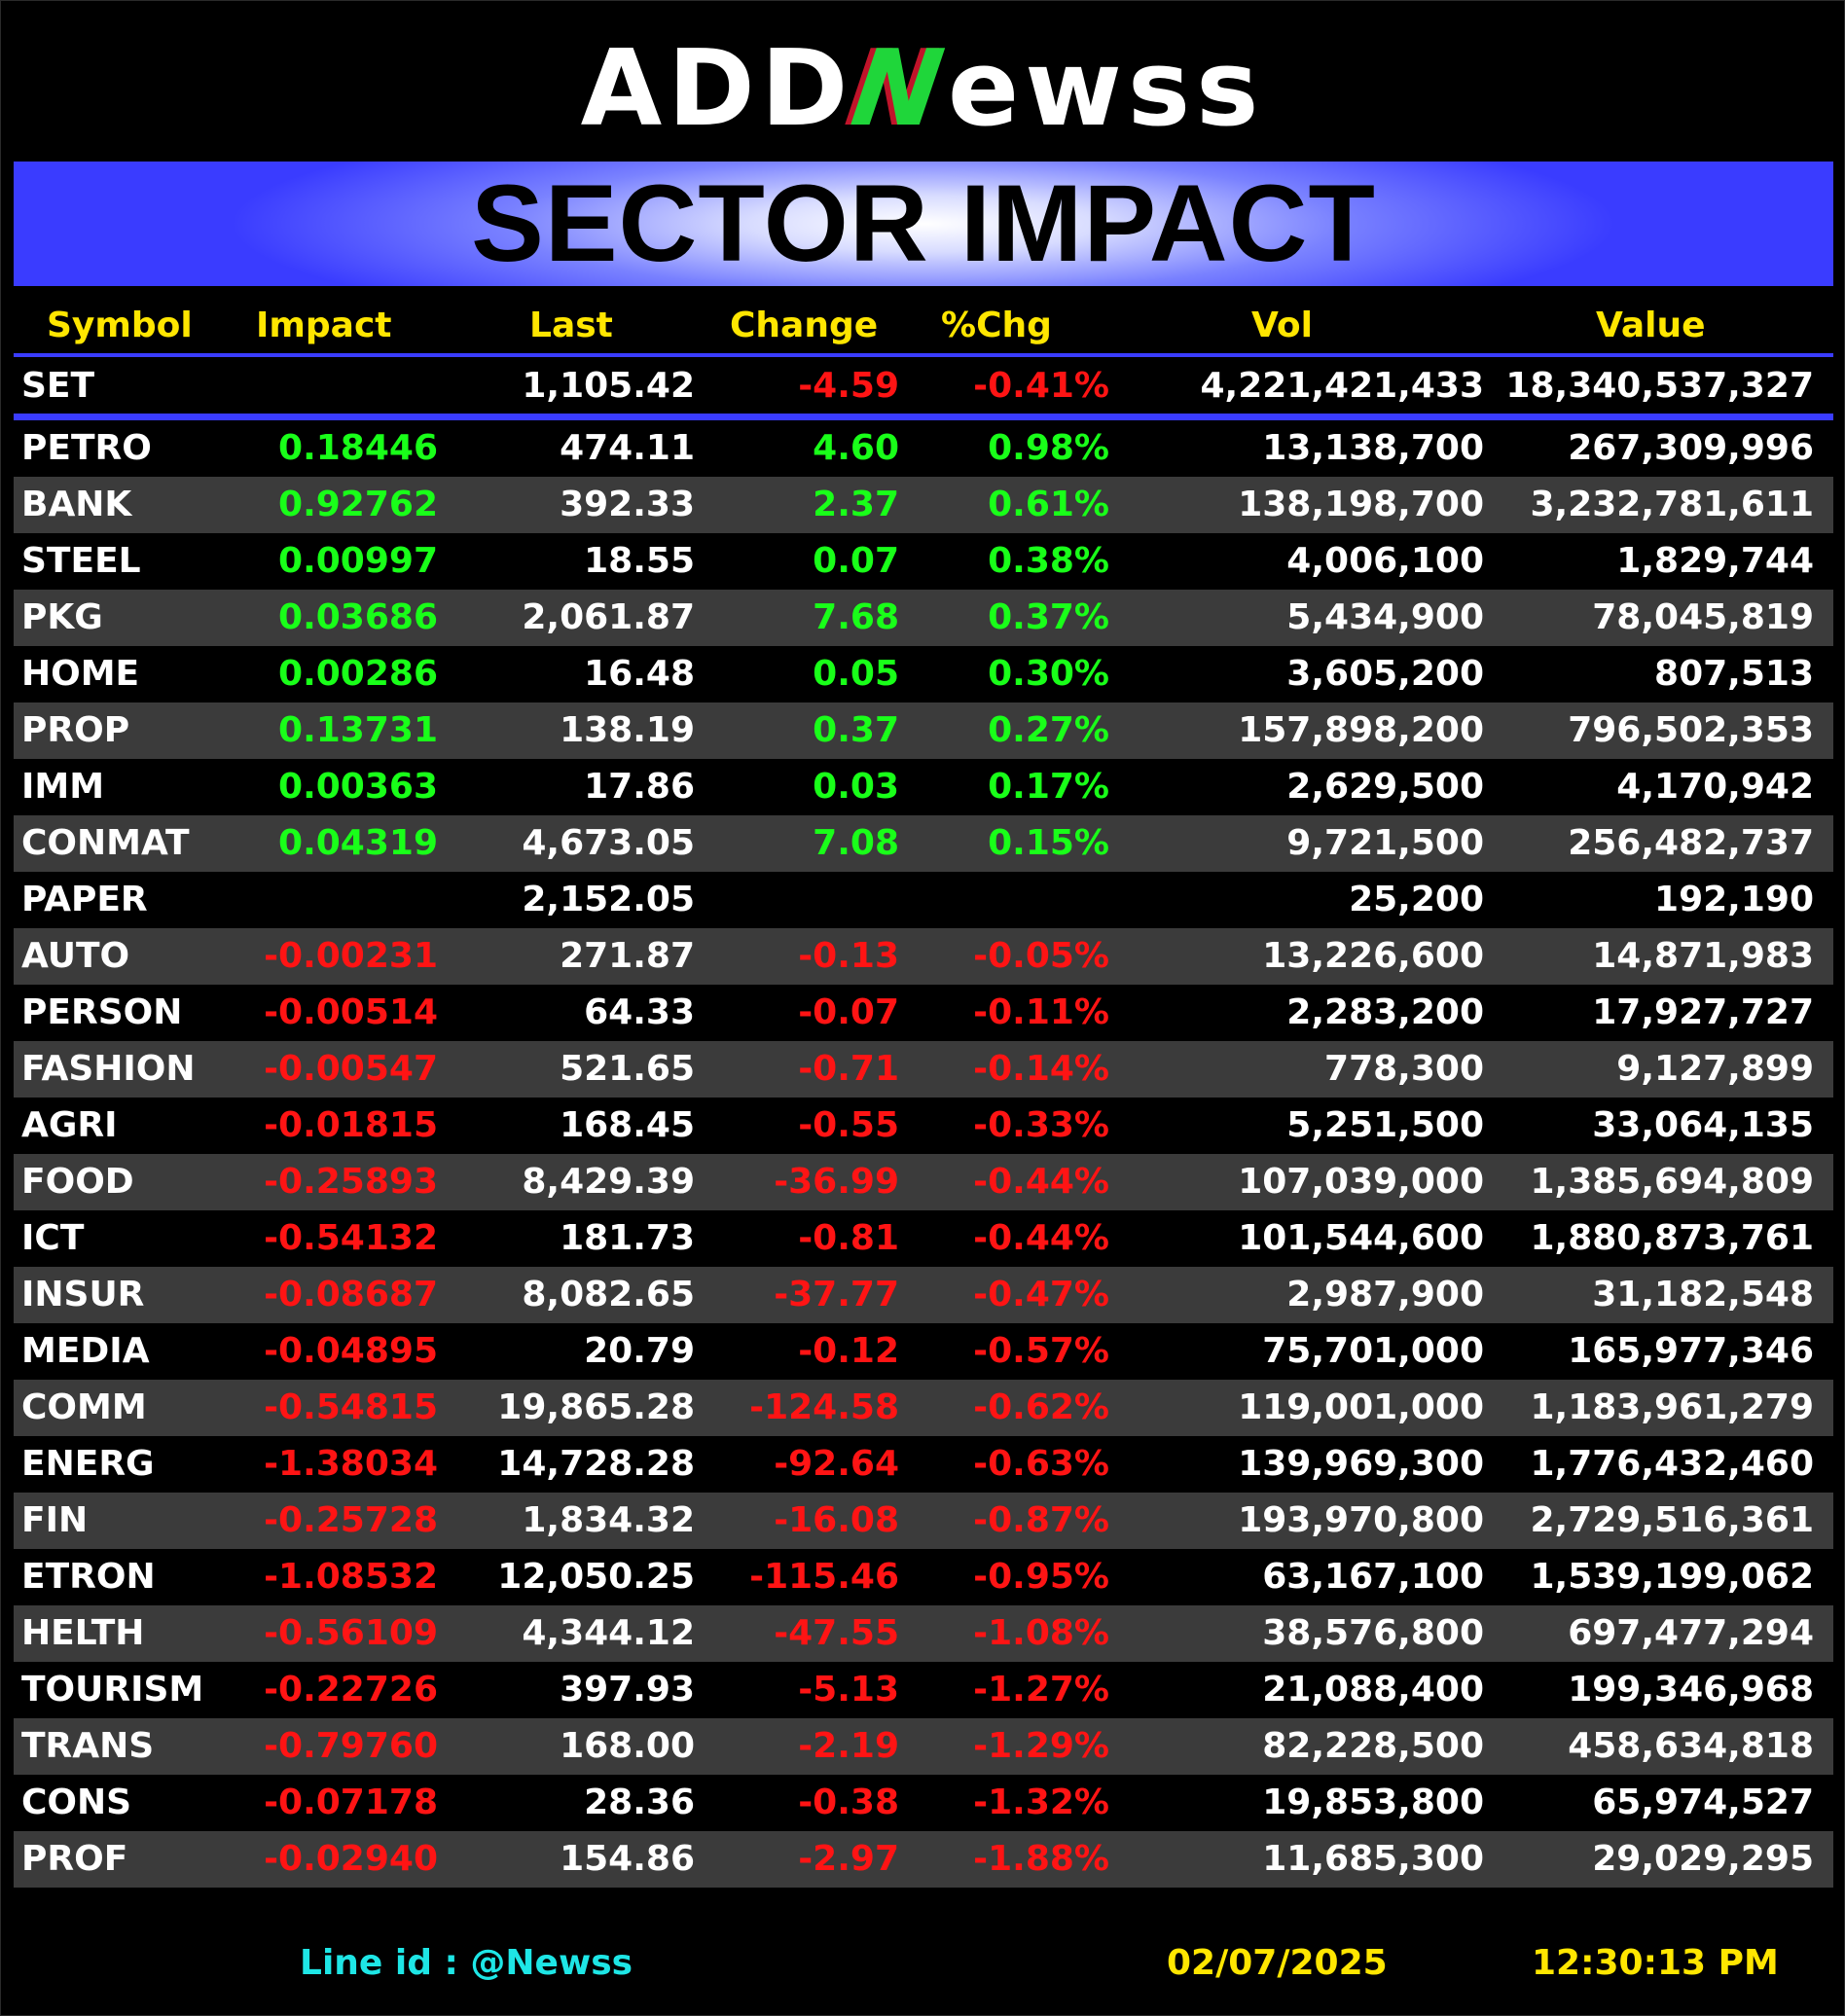 The image size is (1845, 2016). What do you see at coordinates (1691, 1351) in the screenshot?
I see `cell-value: 165,977,346` at bounding box center [1691, 1351].